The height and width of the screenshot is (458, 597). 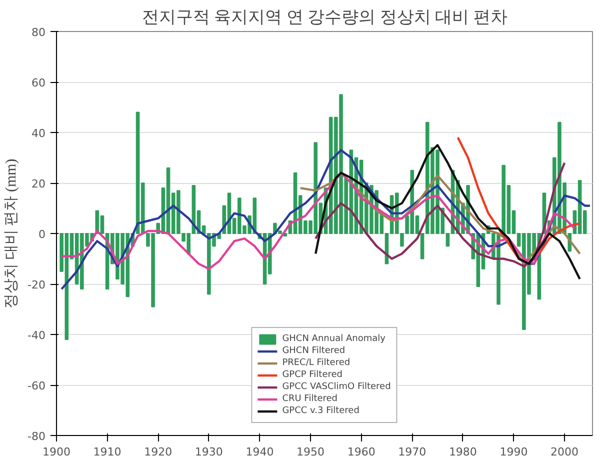 What do you see at coordinates (316, 363) in the screenshot?
I see `legend-label: PREC/L Filtered` at bounding box center [316, 363].